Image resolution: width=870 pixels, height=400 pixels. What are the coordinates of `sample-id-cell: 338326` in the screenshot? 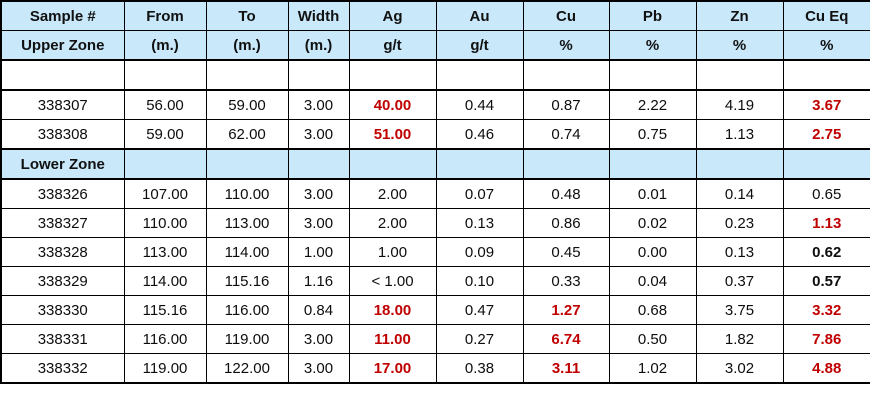 It's located at (62, 193).